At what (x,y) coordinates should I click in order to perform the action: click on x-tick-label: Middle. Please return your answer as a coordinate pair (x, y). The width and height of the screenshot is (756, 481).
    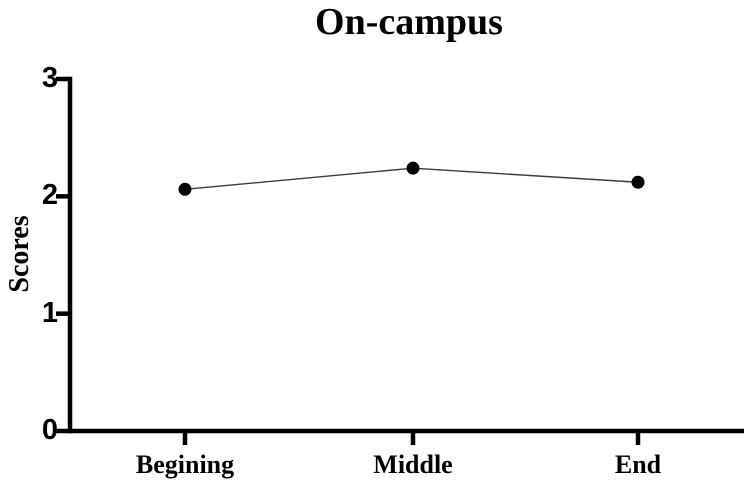
    Looking at the image, I should click on (413, 464).